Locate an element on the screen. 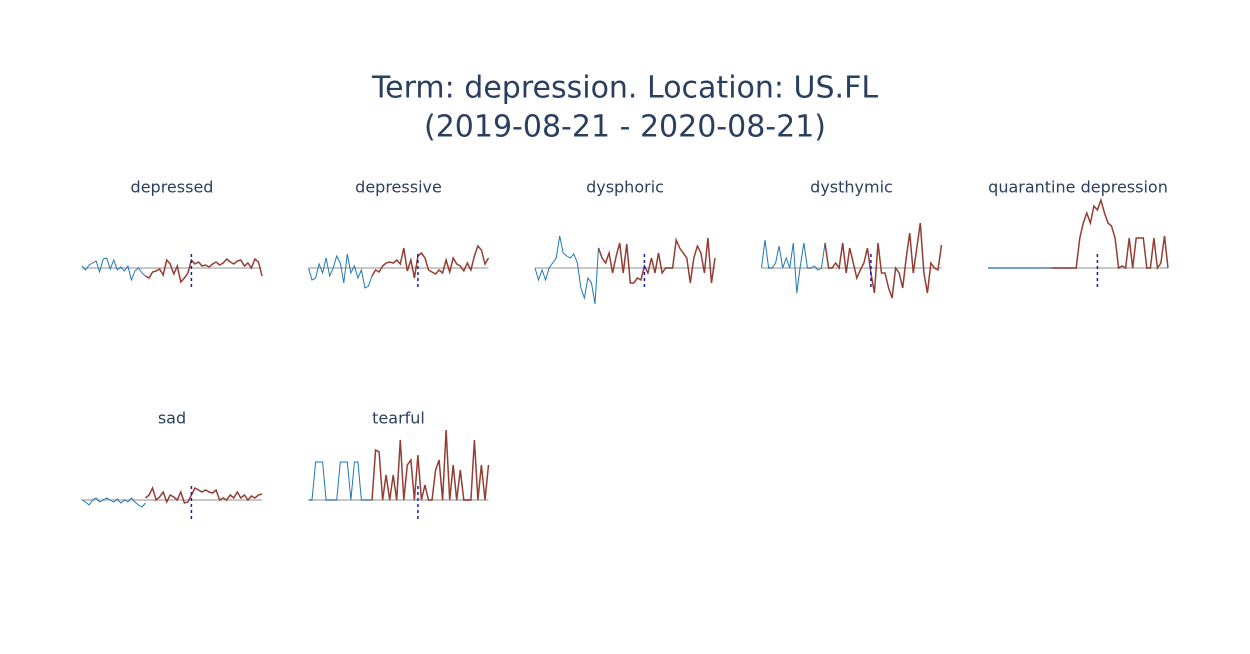 The height and width of the screenshot is (654, 1250). subplot-title: quarantine depression is located at coordinates (1078, 187).